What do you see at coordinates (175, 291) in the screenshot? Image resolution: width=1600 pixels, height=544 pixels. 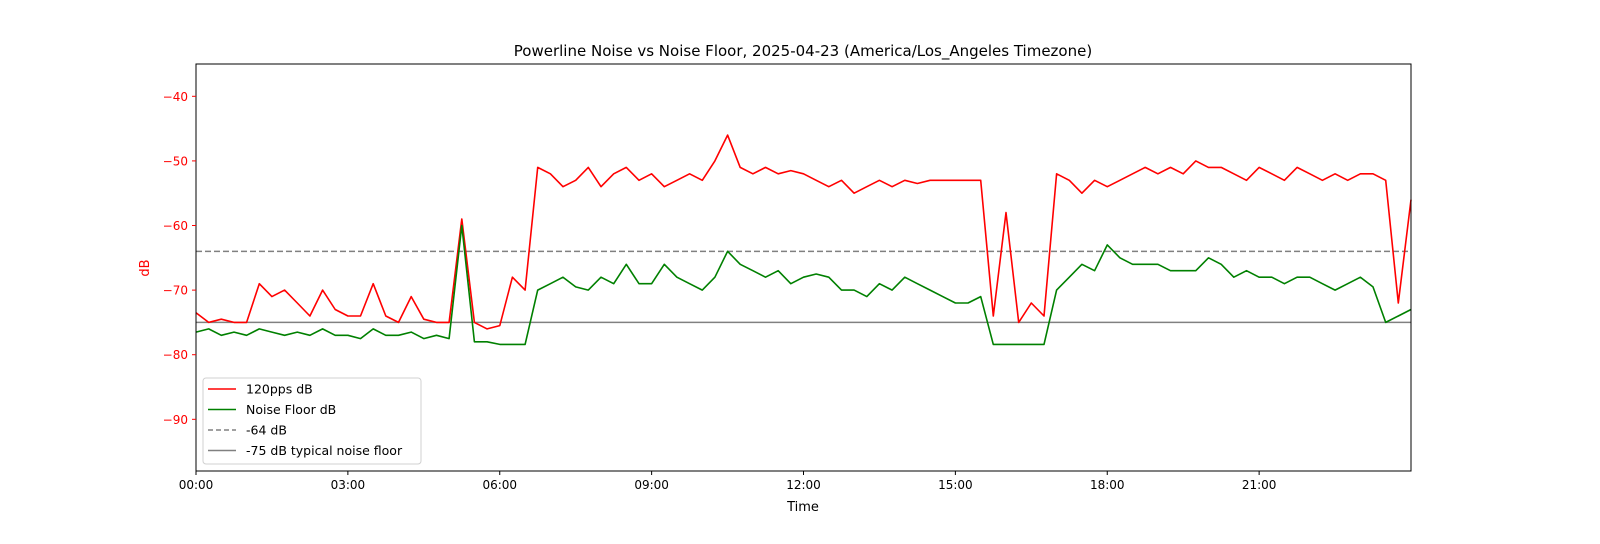 I see `y-tick-label: −70` at bounding box center [175, 291].